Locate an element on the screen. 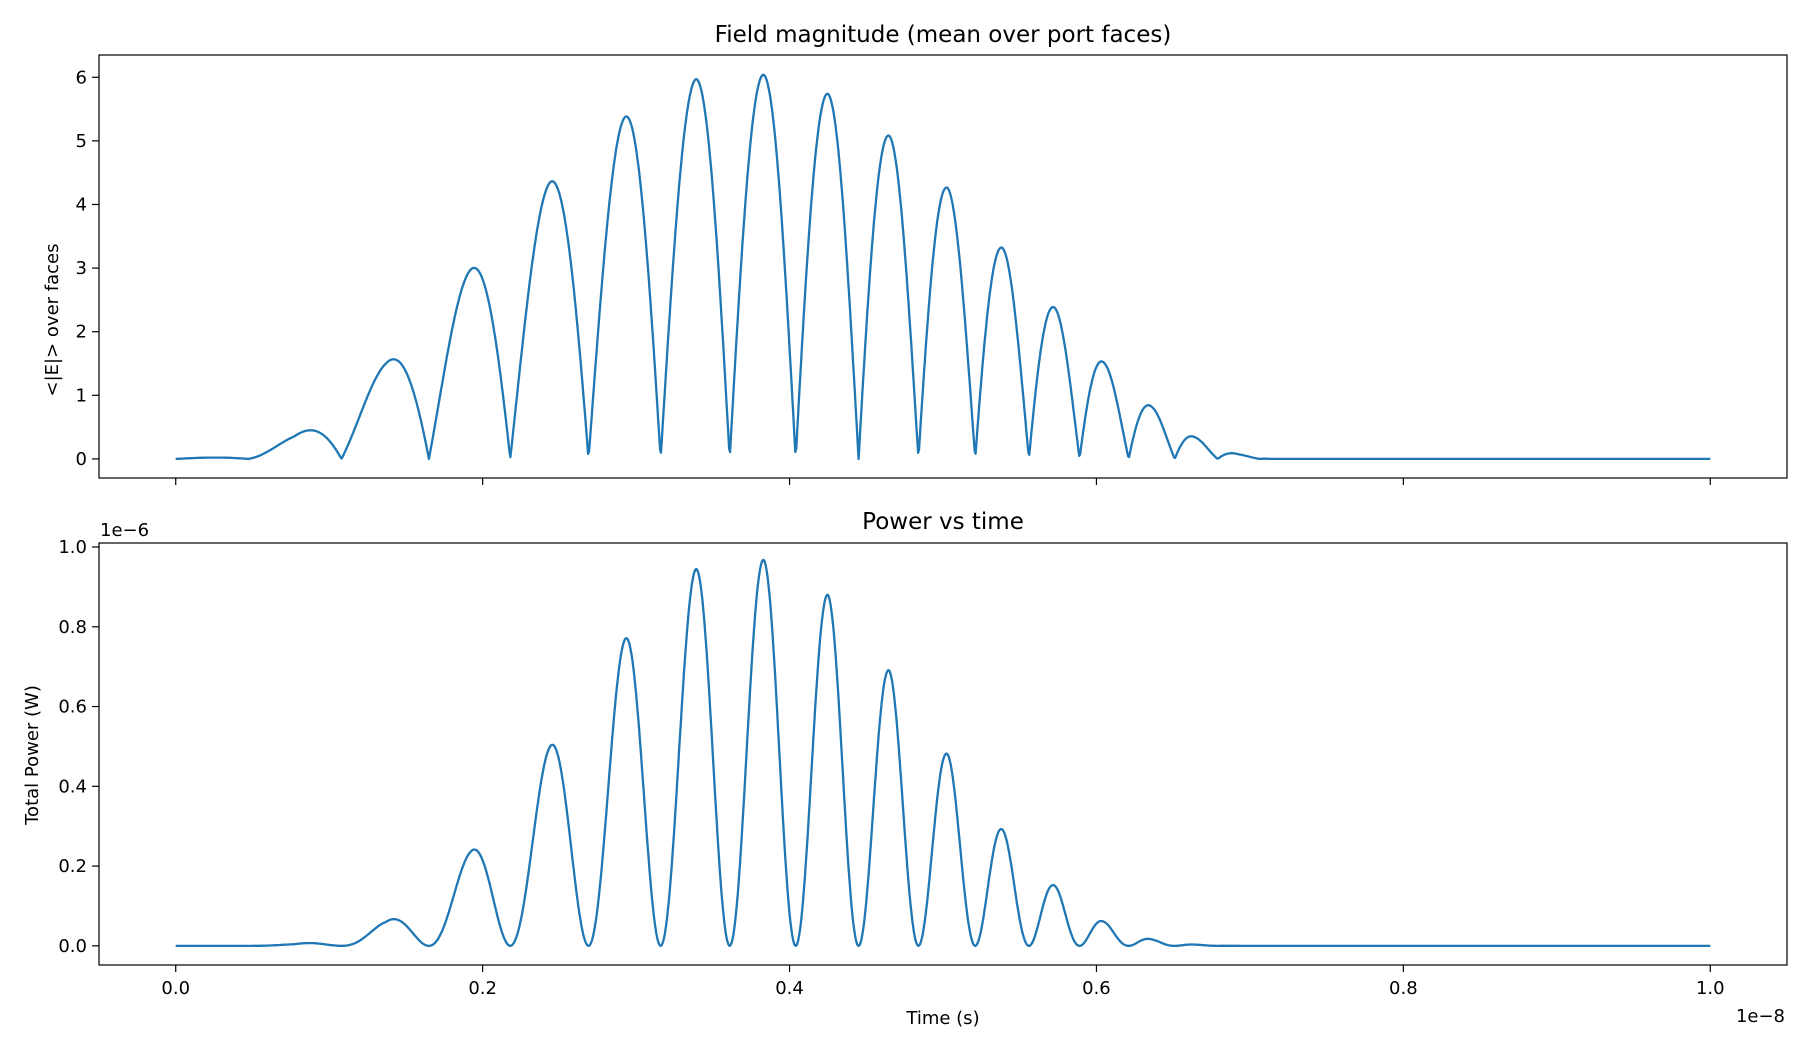 The image size is (1800, 1050). field-magnitude-y-tick-label: 3 is located at coordinates (81, 268).